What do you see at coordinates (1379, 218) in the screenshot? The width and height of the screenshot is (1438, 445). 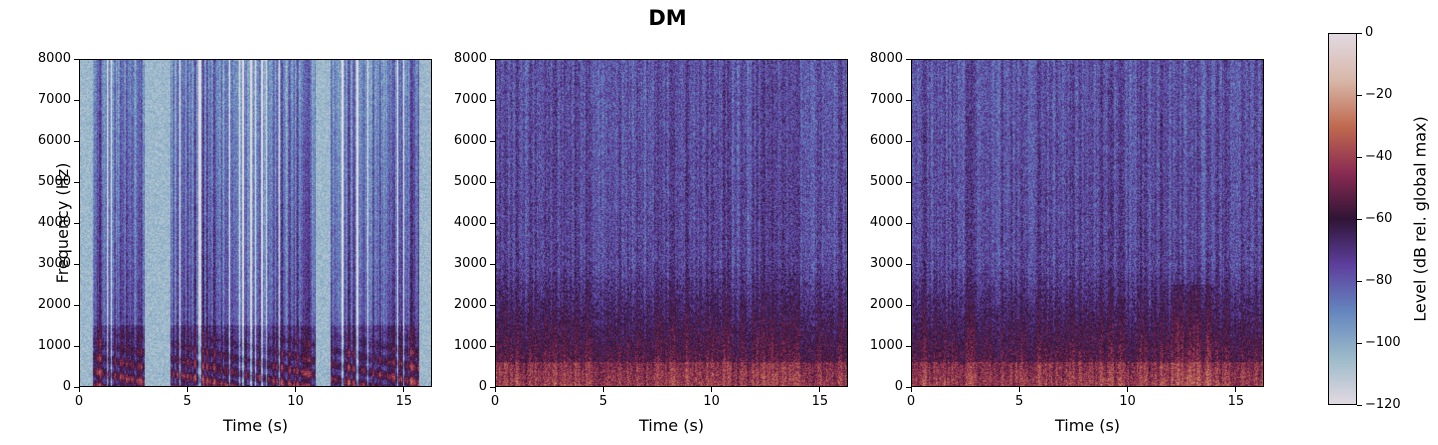 I see `colorbar-tick-label: −60` at bounding box center [1379, 218].